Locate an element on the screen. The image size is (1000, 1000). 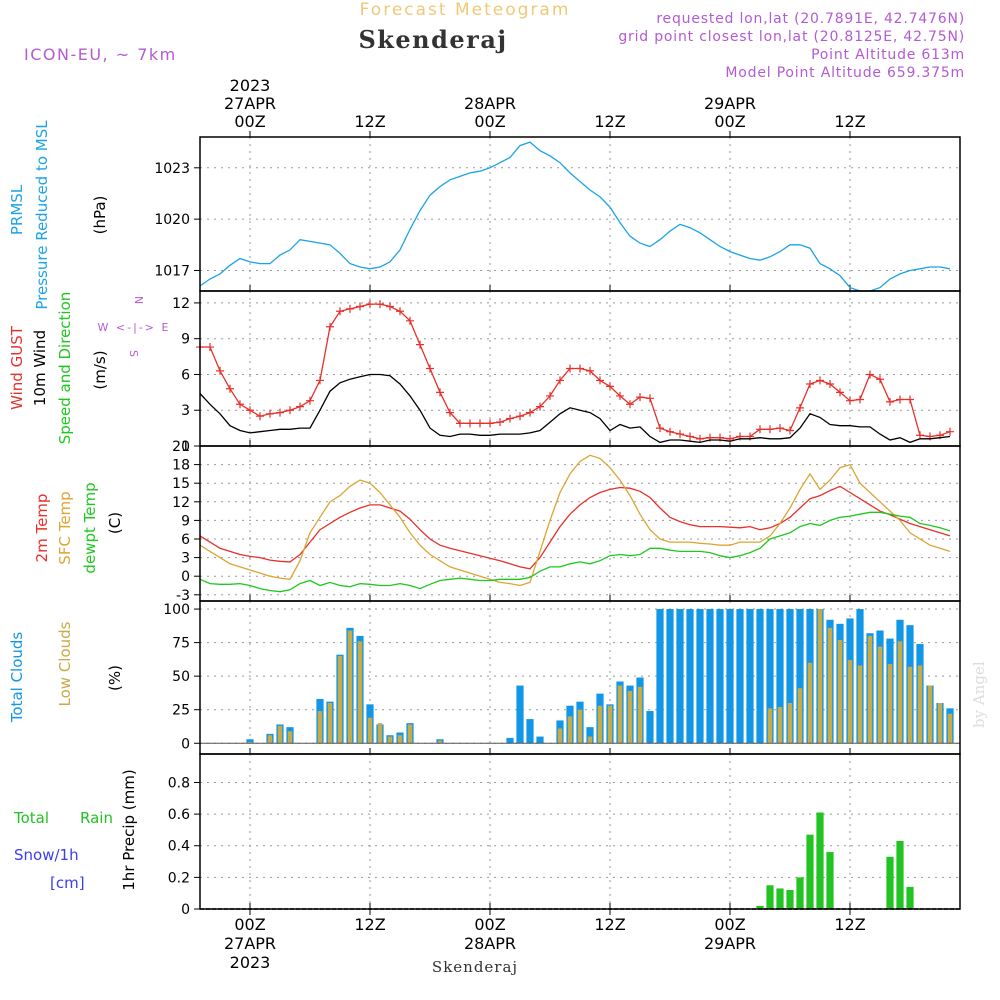
wind-panel: 0 3 6 9 12 is located at coordinates (566, 372).